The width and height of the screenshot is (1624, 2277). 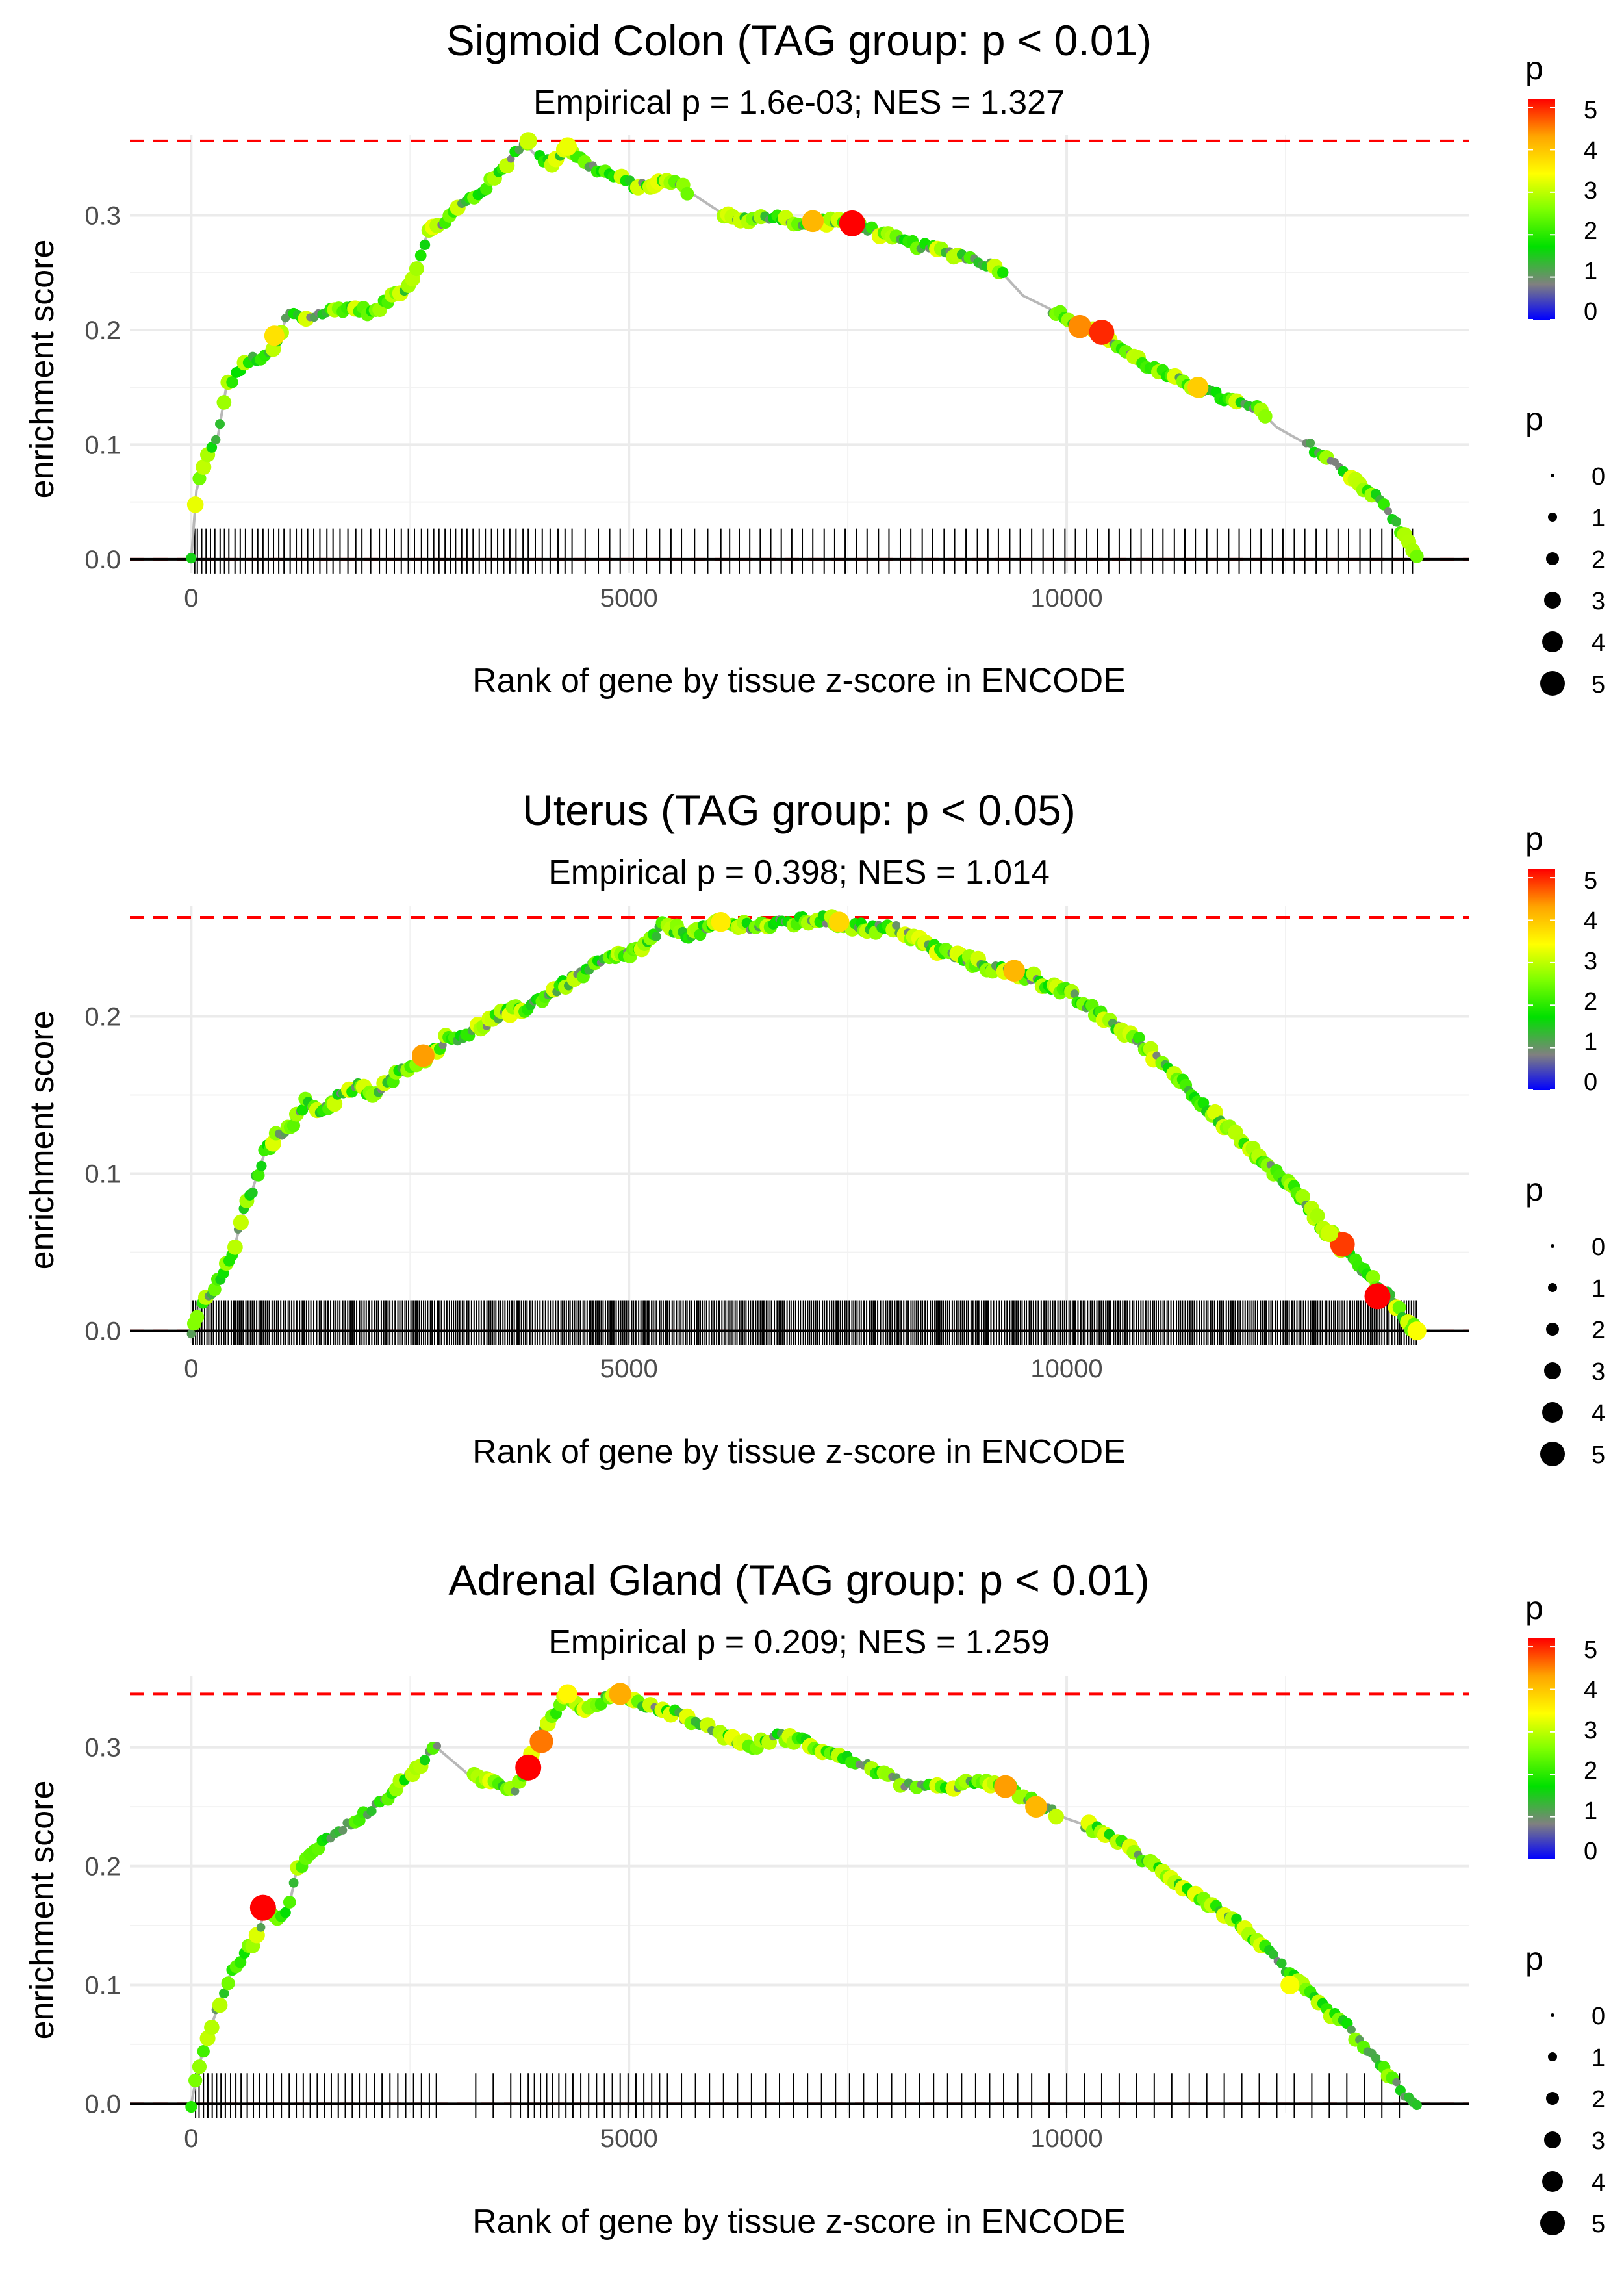 What do you see at coordinates (1598, 2058) in the screenshot?
I see `size-label: 1` at bounding box center [1598, 2058].